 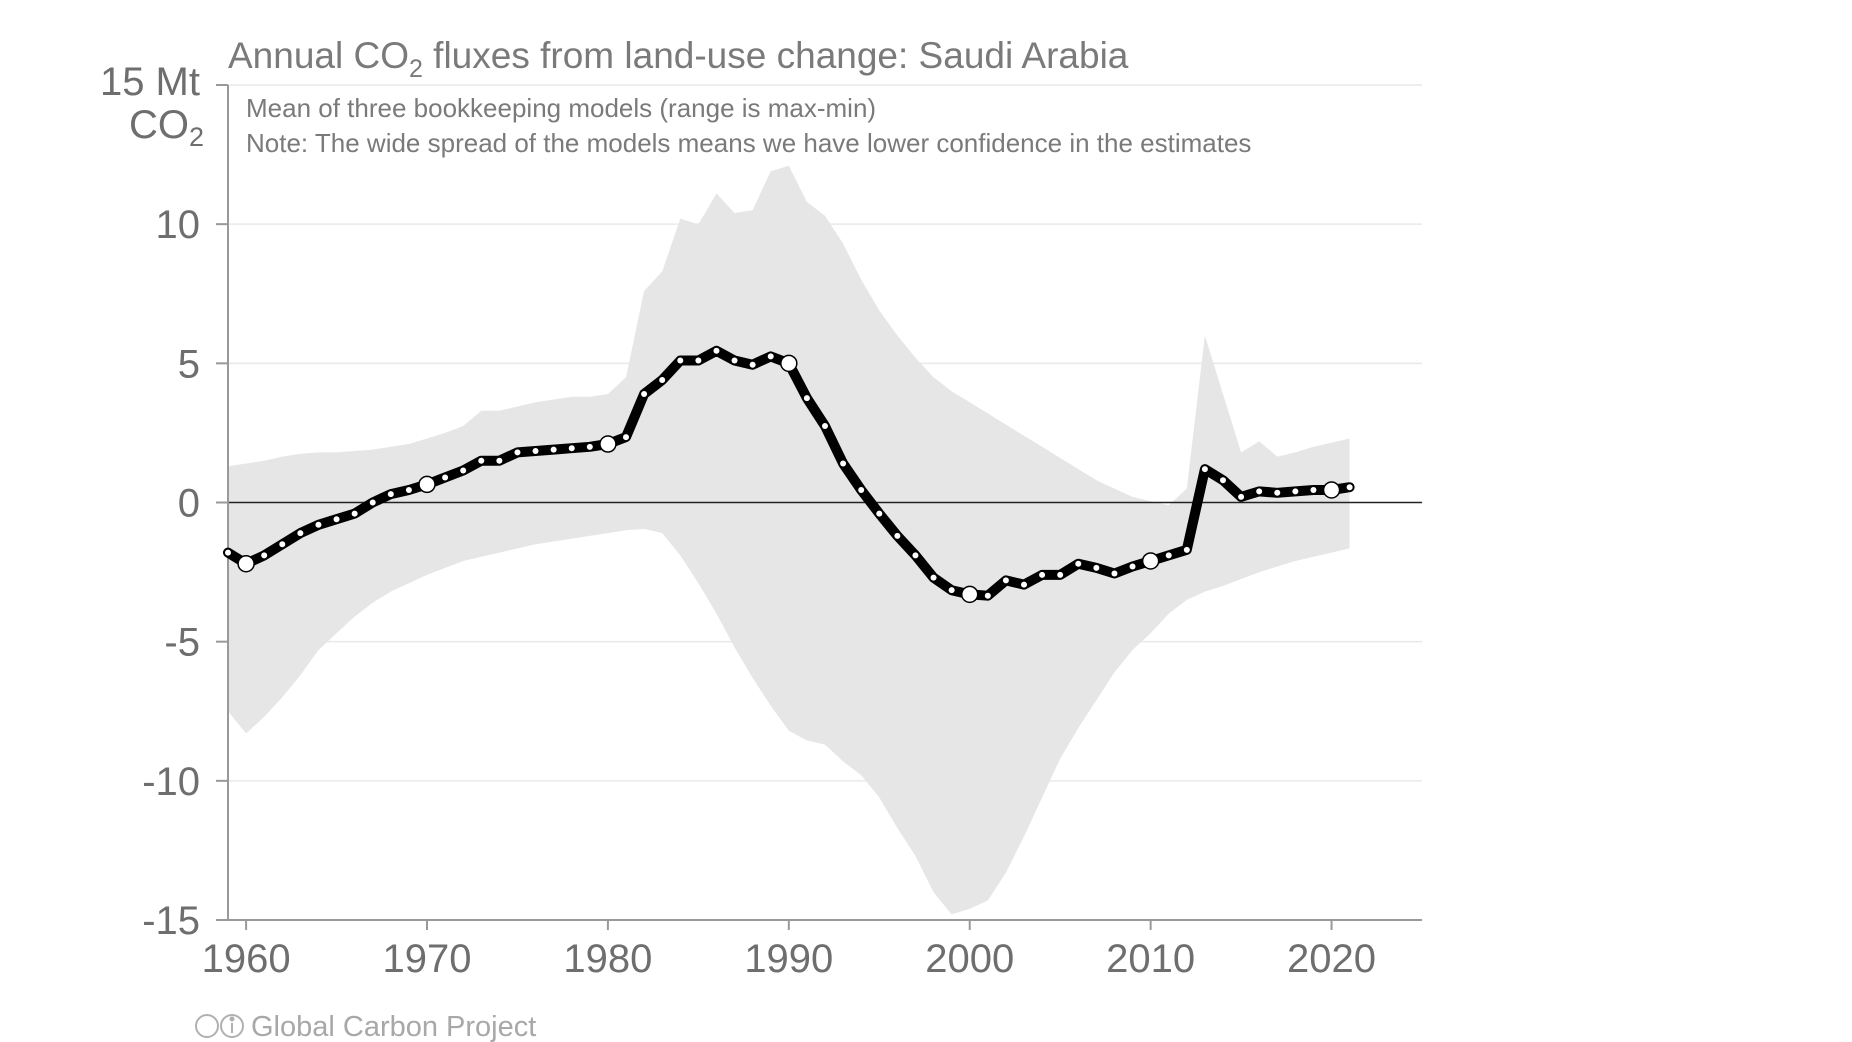 What do you see at coordinates (393, 1026) in the screenshot?
I see `credit: Global Carbon Project` at bounding box center [393, 1026].